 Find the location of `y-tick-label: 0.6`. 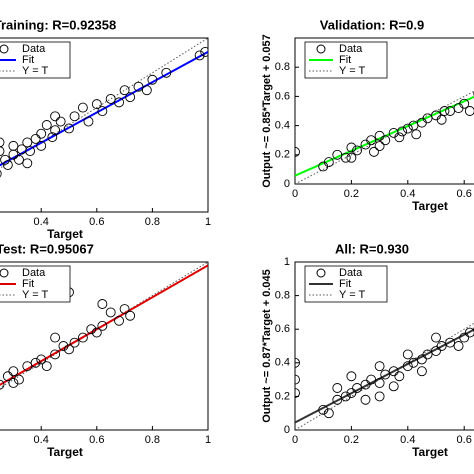

y-tick-label: 0.6 is located at coordinates (282, 329).